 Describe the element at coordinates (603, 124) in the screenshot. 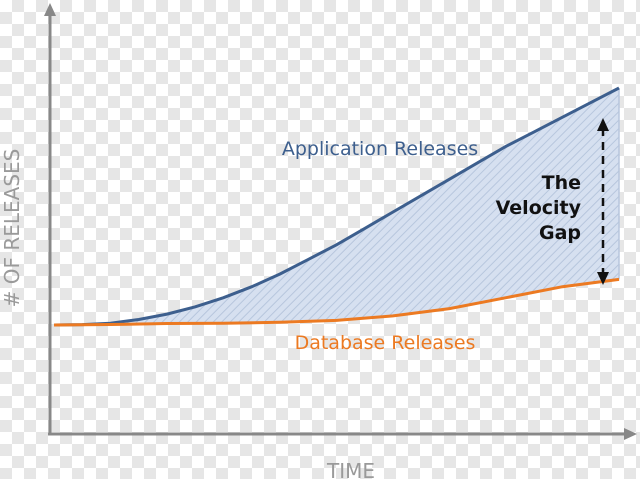

I see `velocity-gap-arrowhead-top` at that location.